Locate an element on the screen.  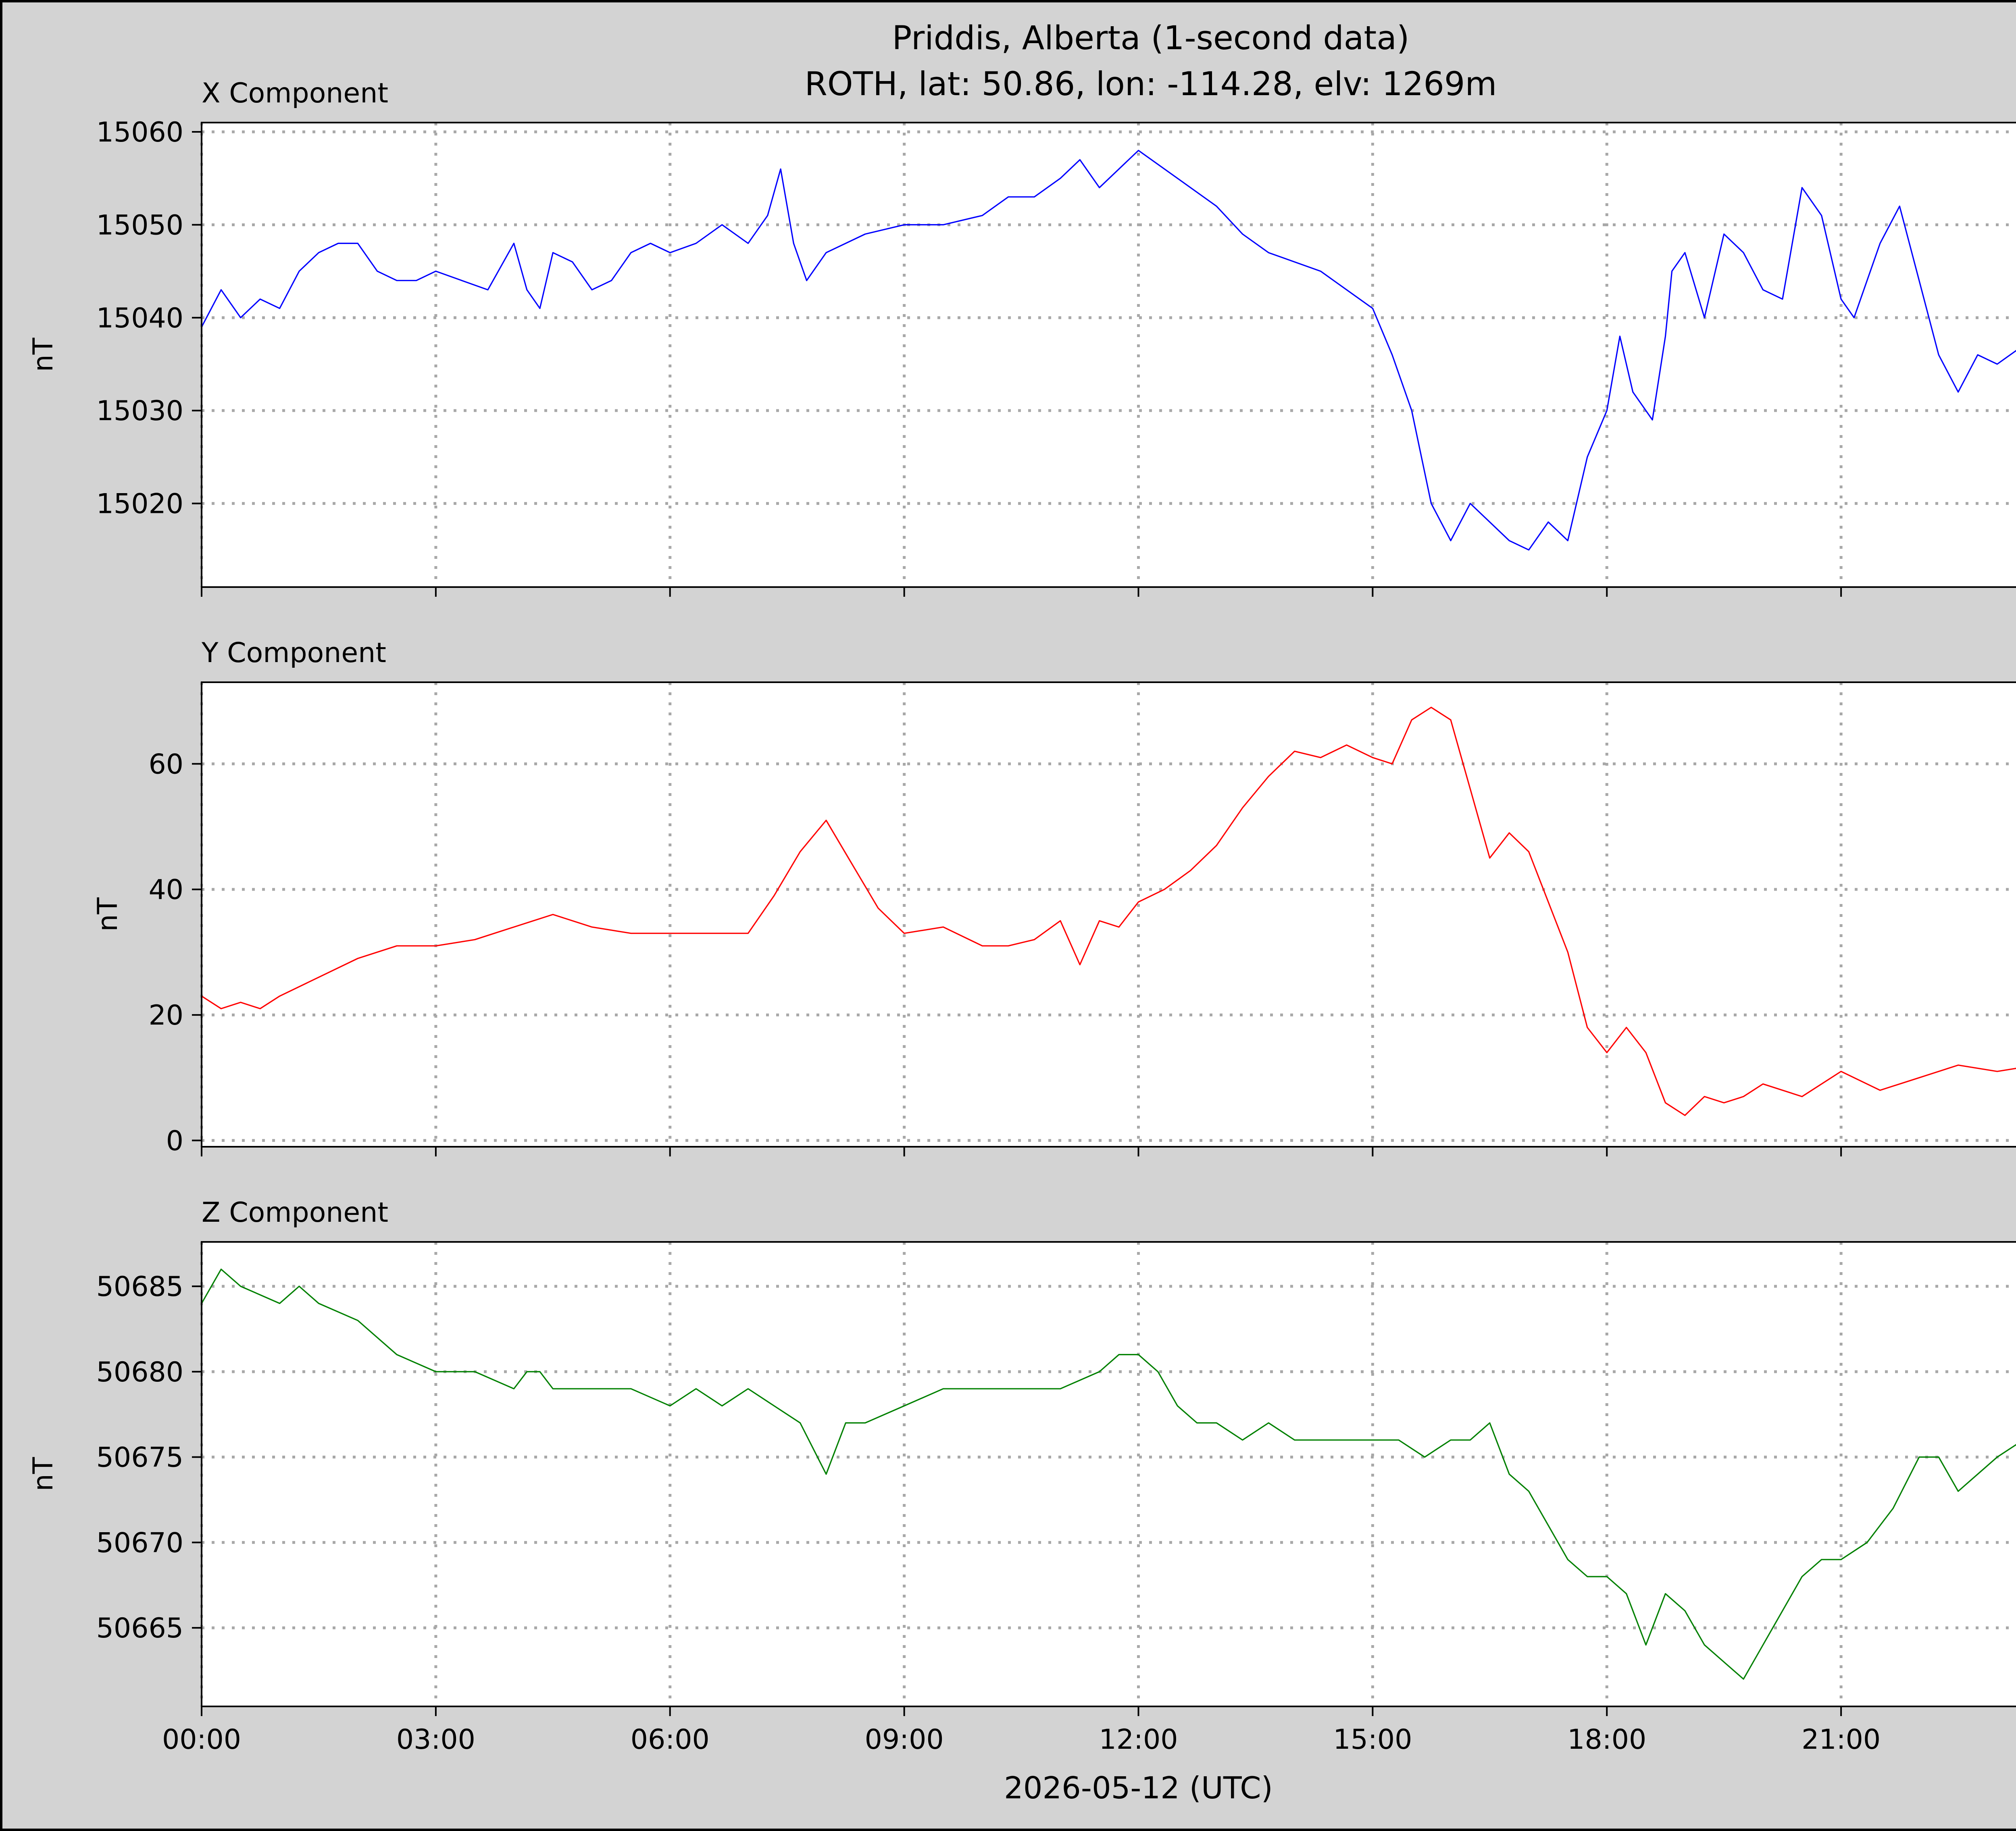
x-tick-label: 21:00 is located at coordinates (1841, 1740).